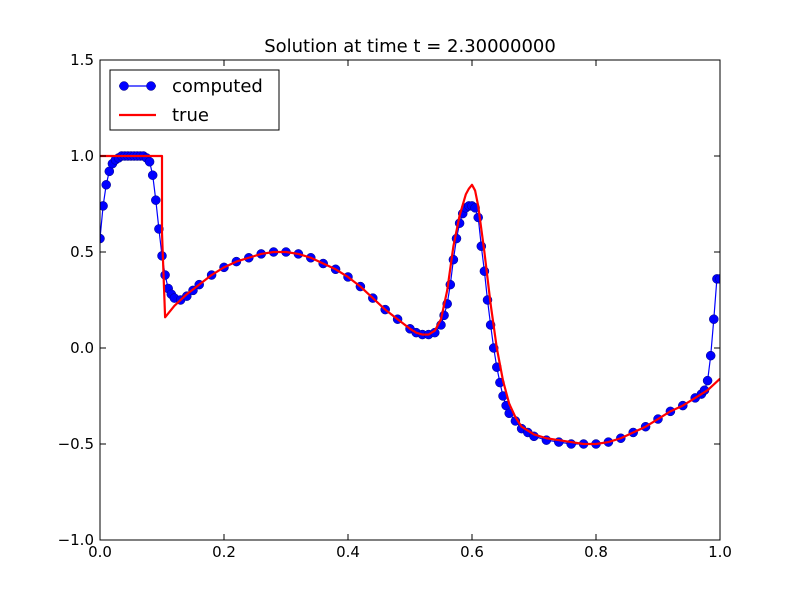 The width and height of the screenshot is (800, 600). What do you see at coordinates (720, 552) in the screenshot?
I see `x-tick-label: 1.0` at bounding box center [720, 552].